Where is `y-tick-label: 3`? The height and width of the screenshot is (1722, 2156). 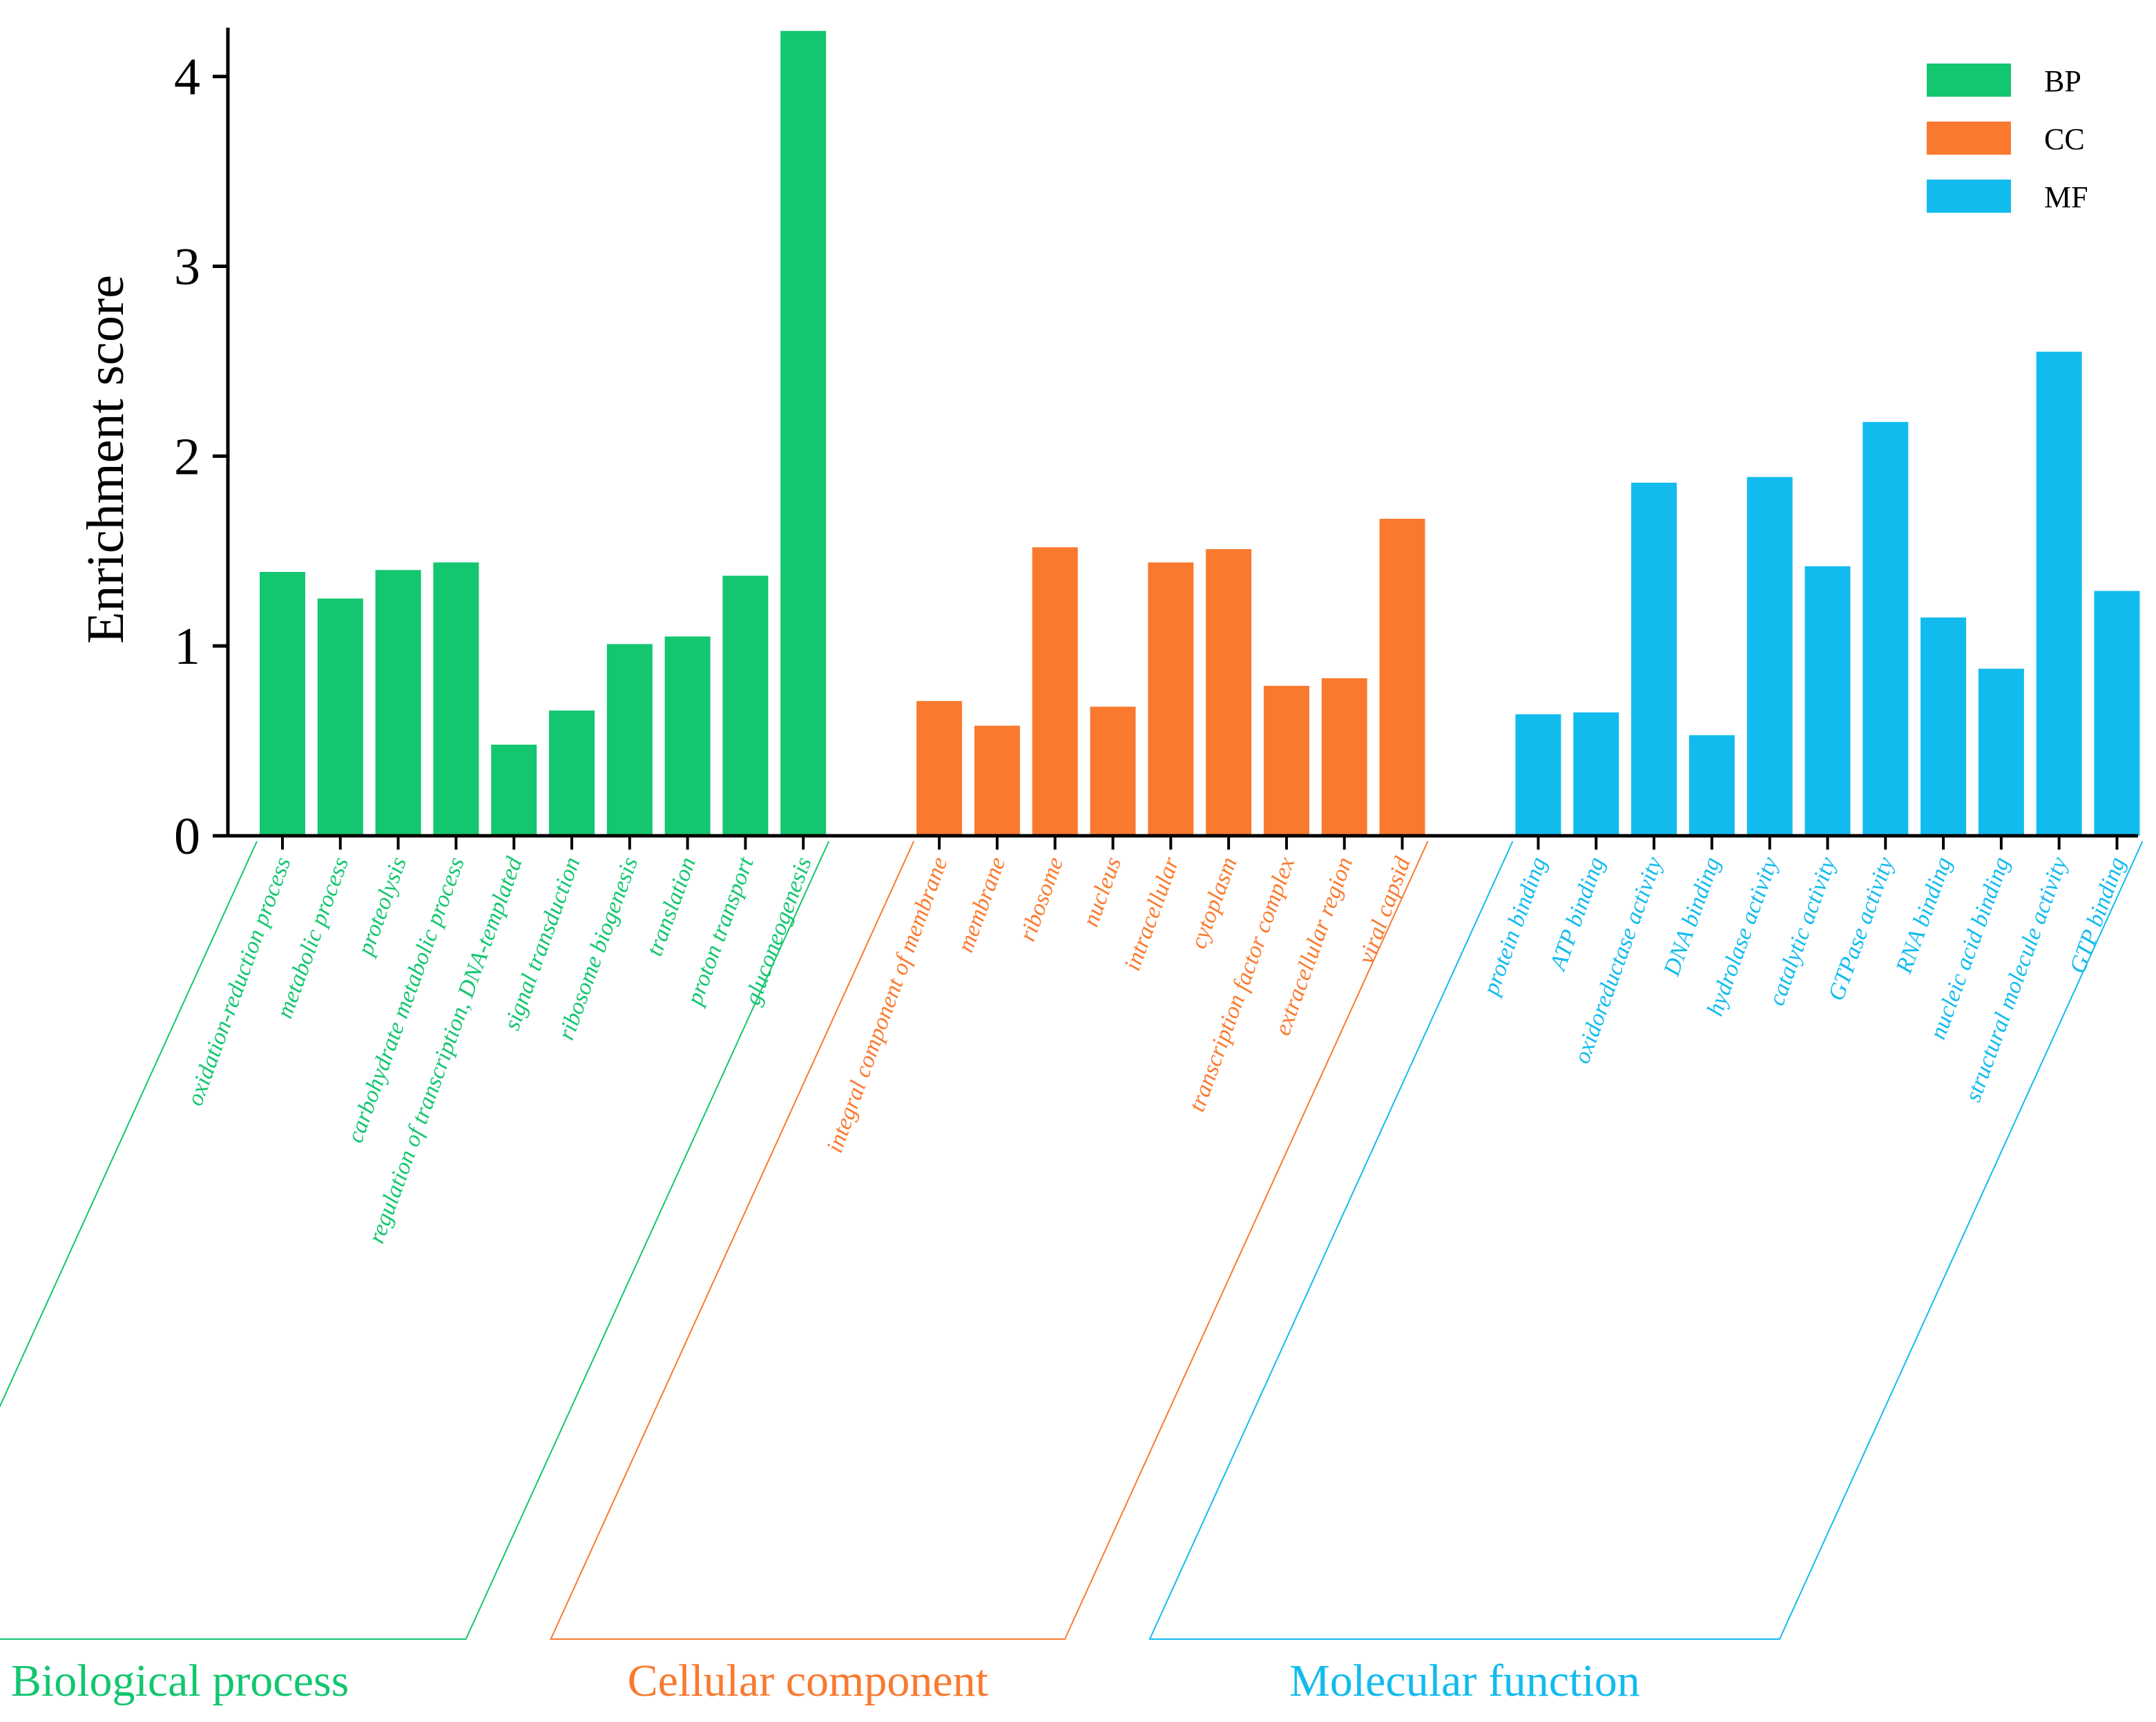 y-tick-label: 3 is located at coordinates (187, 267).